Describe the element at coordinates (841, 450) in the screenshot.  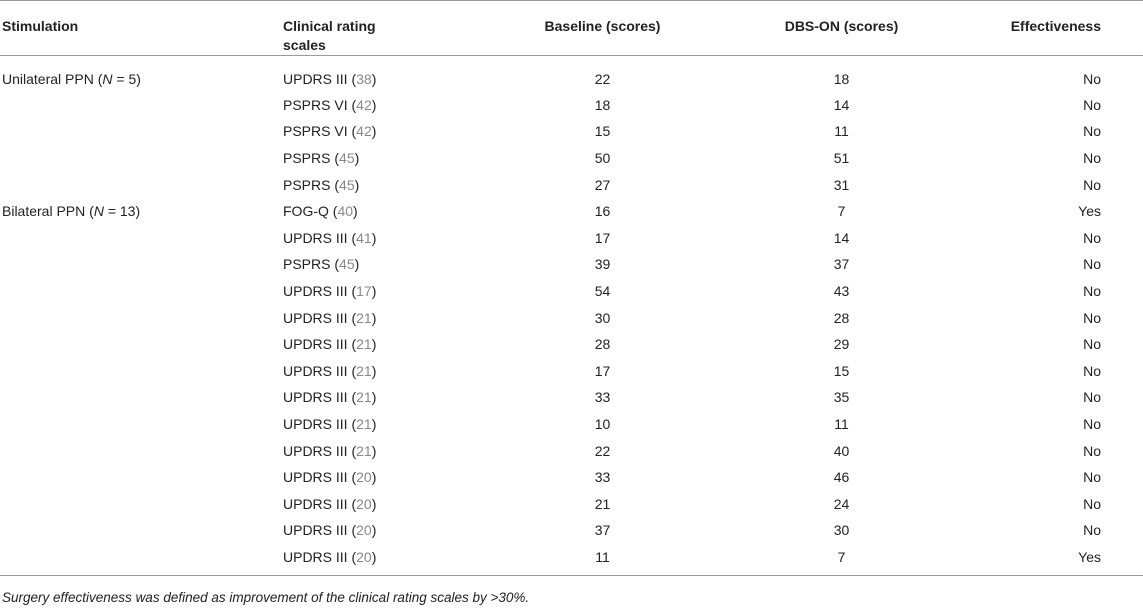
I see `cell-dbs-on: 40` at that location.